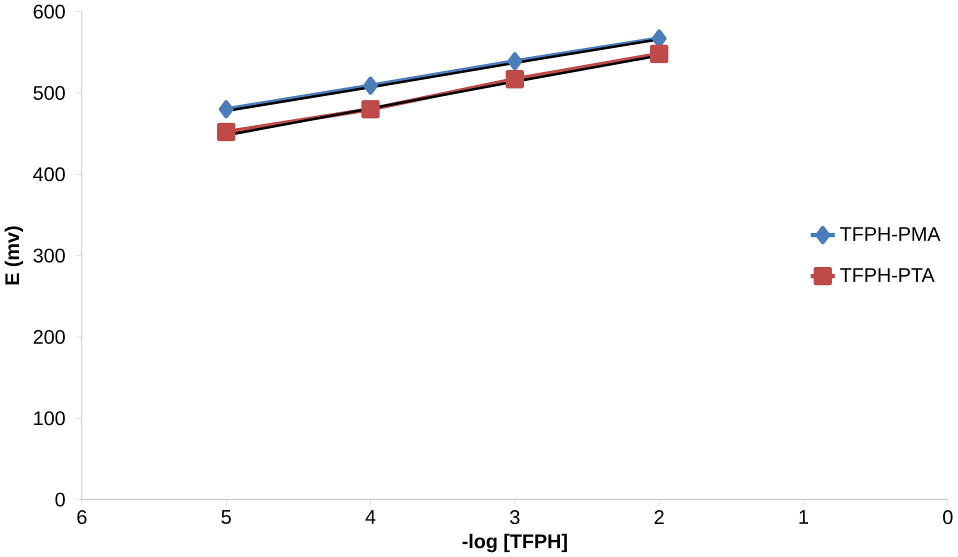  I want to click on legend-label: TFPH-PMA, so click(890, 234).